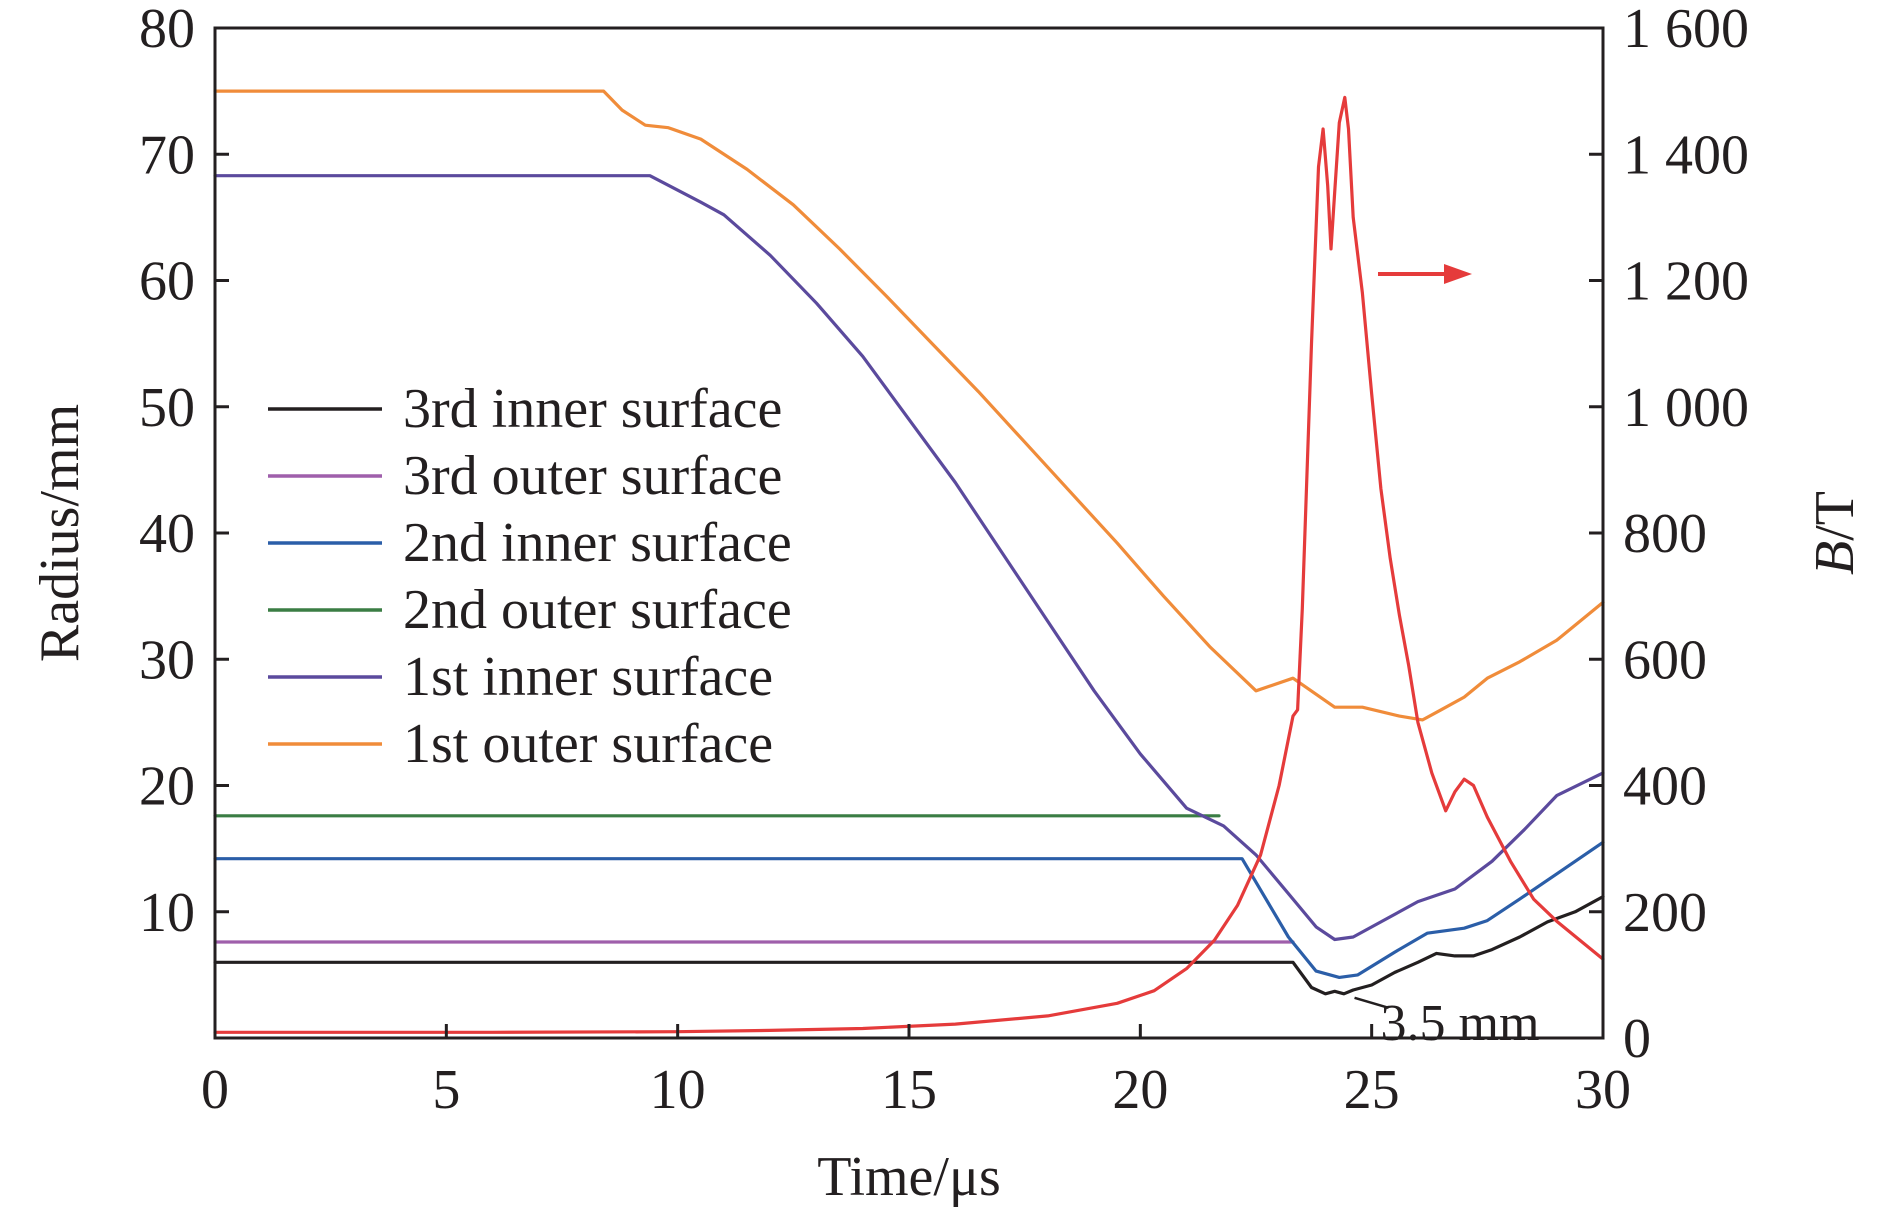 This screenshot has height=1213, width=1890. Describe the element at coordinates (167, 660) in the screenshot. I see `y-left-tick-label: 30` at that location.